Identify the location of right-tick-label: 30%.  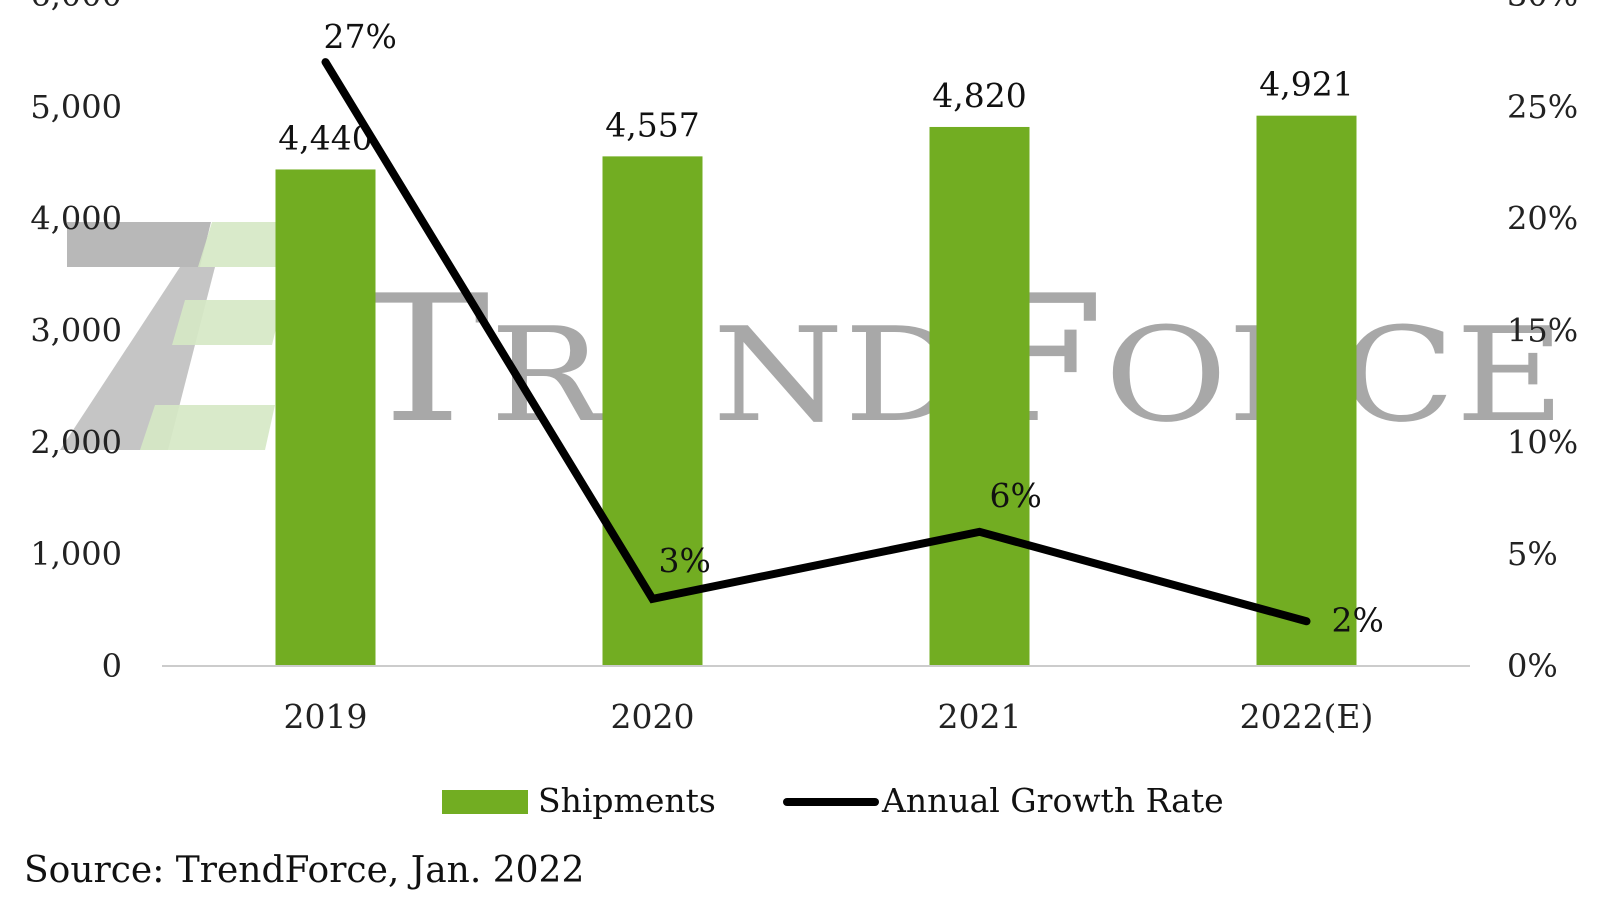
(1542, 7).